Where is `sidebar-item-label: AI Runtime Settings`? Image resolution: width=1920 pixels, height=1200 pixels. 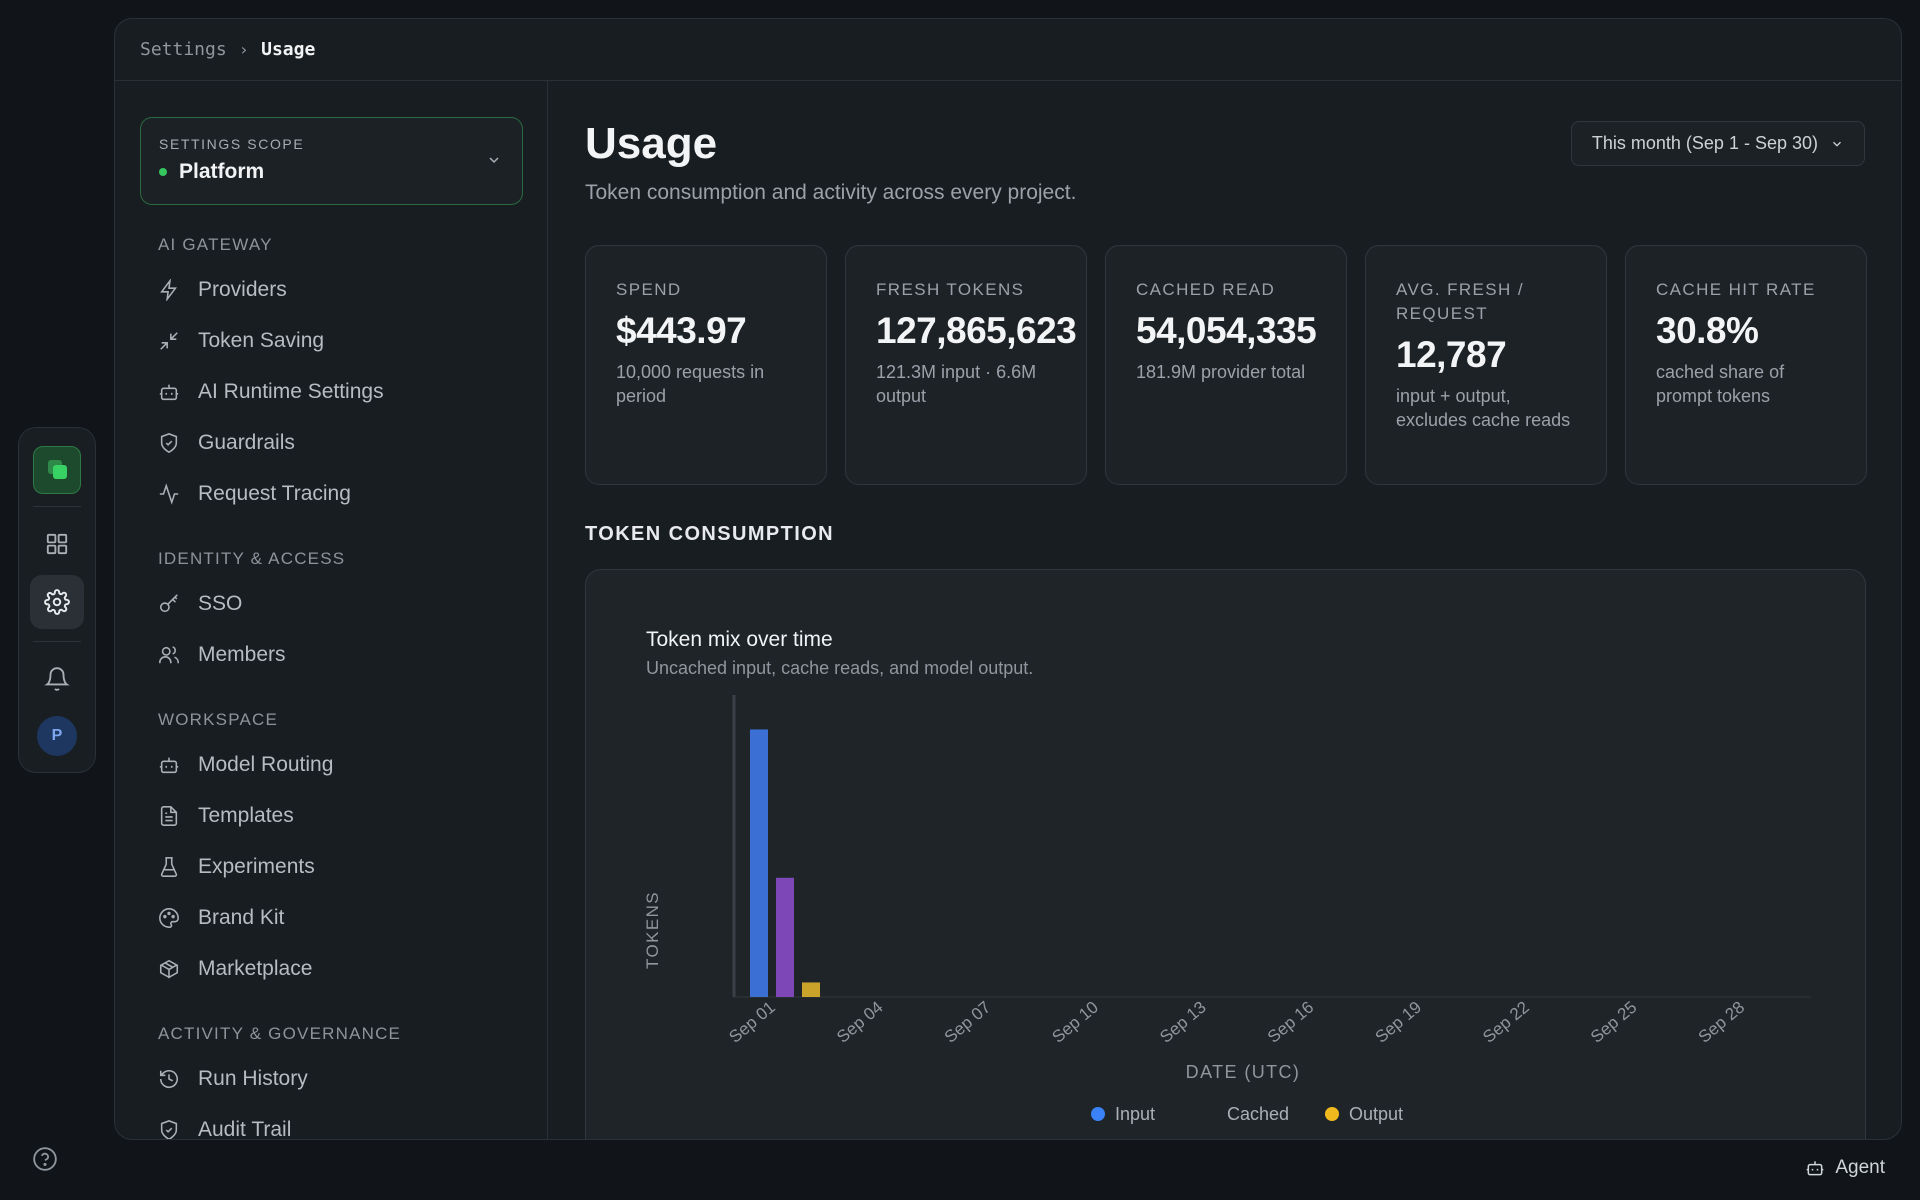
sidebar-item-label: AI Runtime Settings is located at coordinates (291, 391).